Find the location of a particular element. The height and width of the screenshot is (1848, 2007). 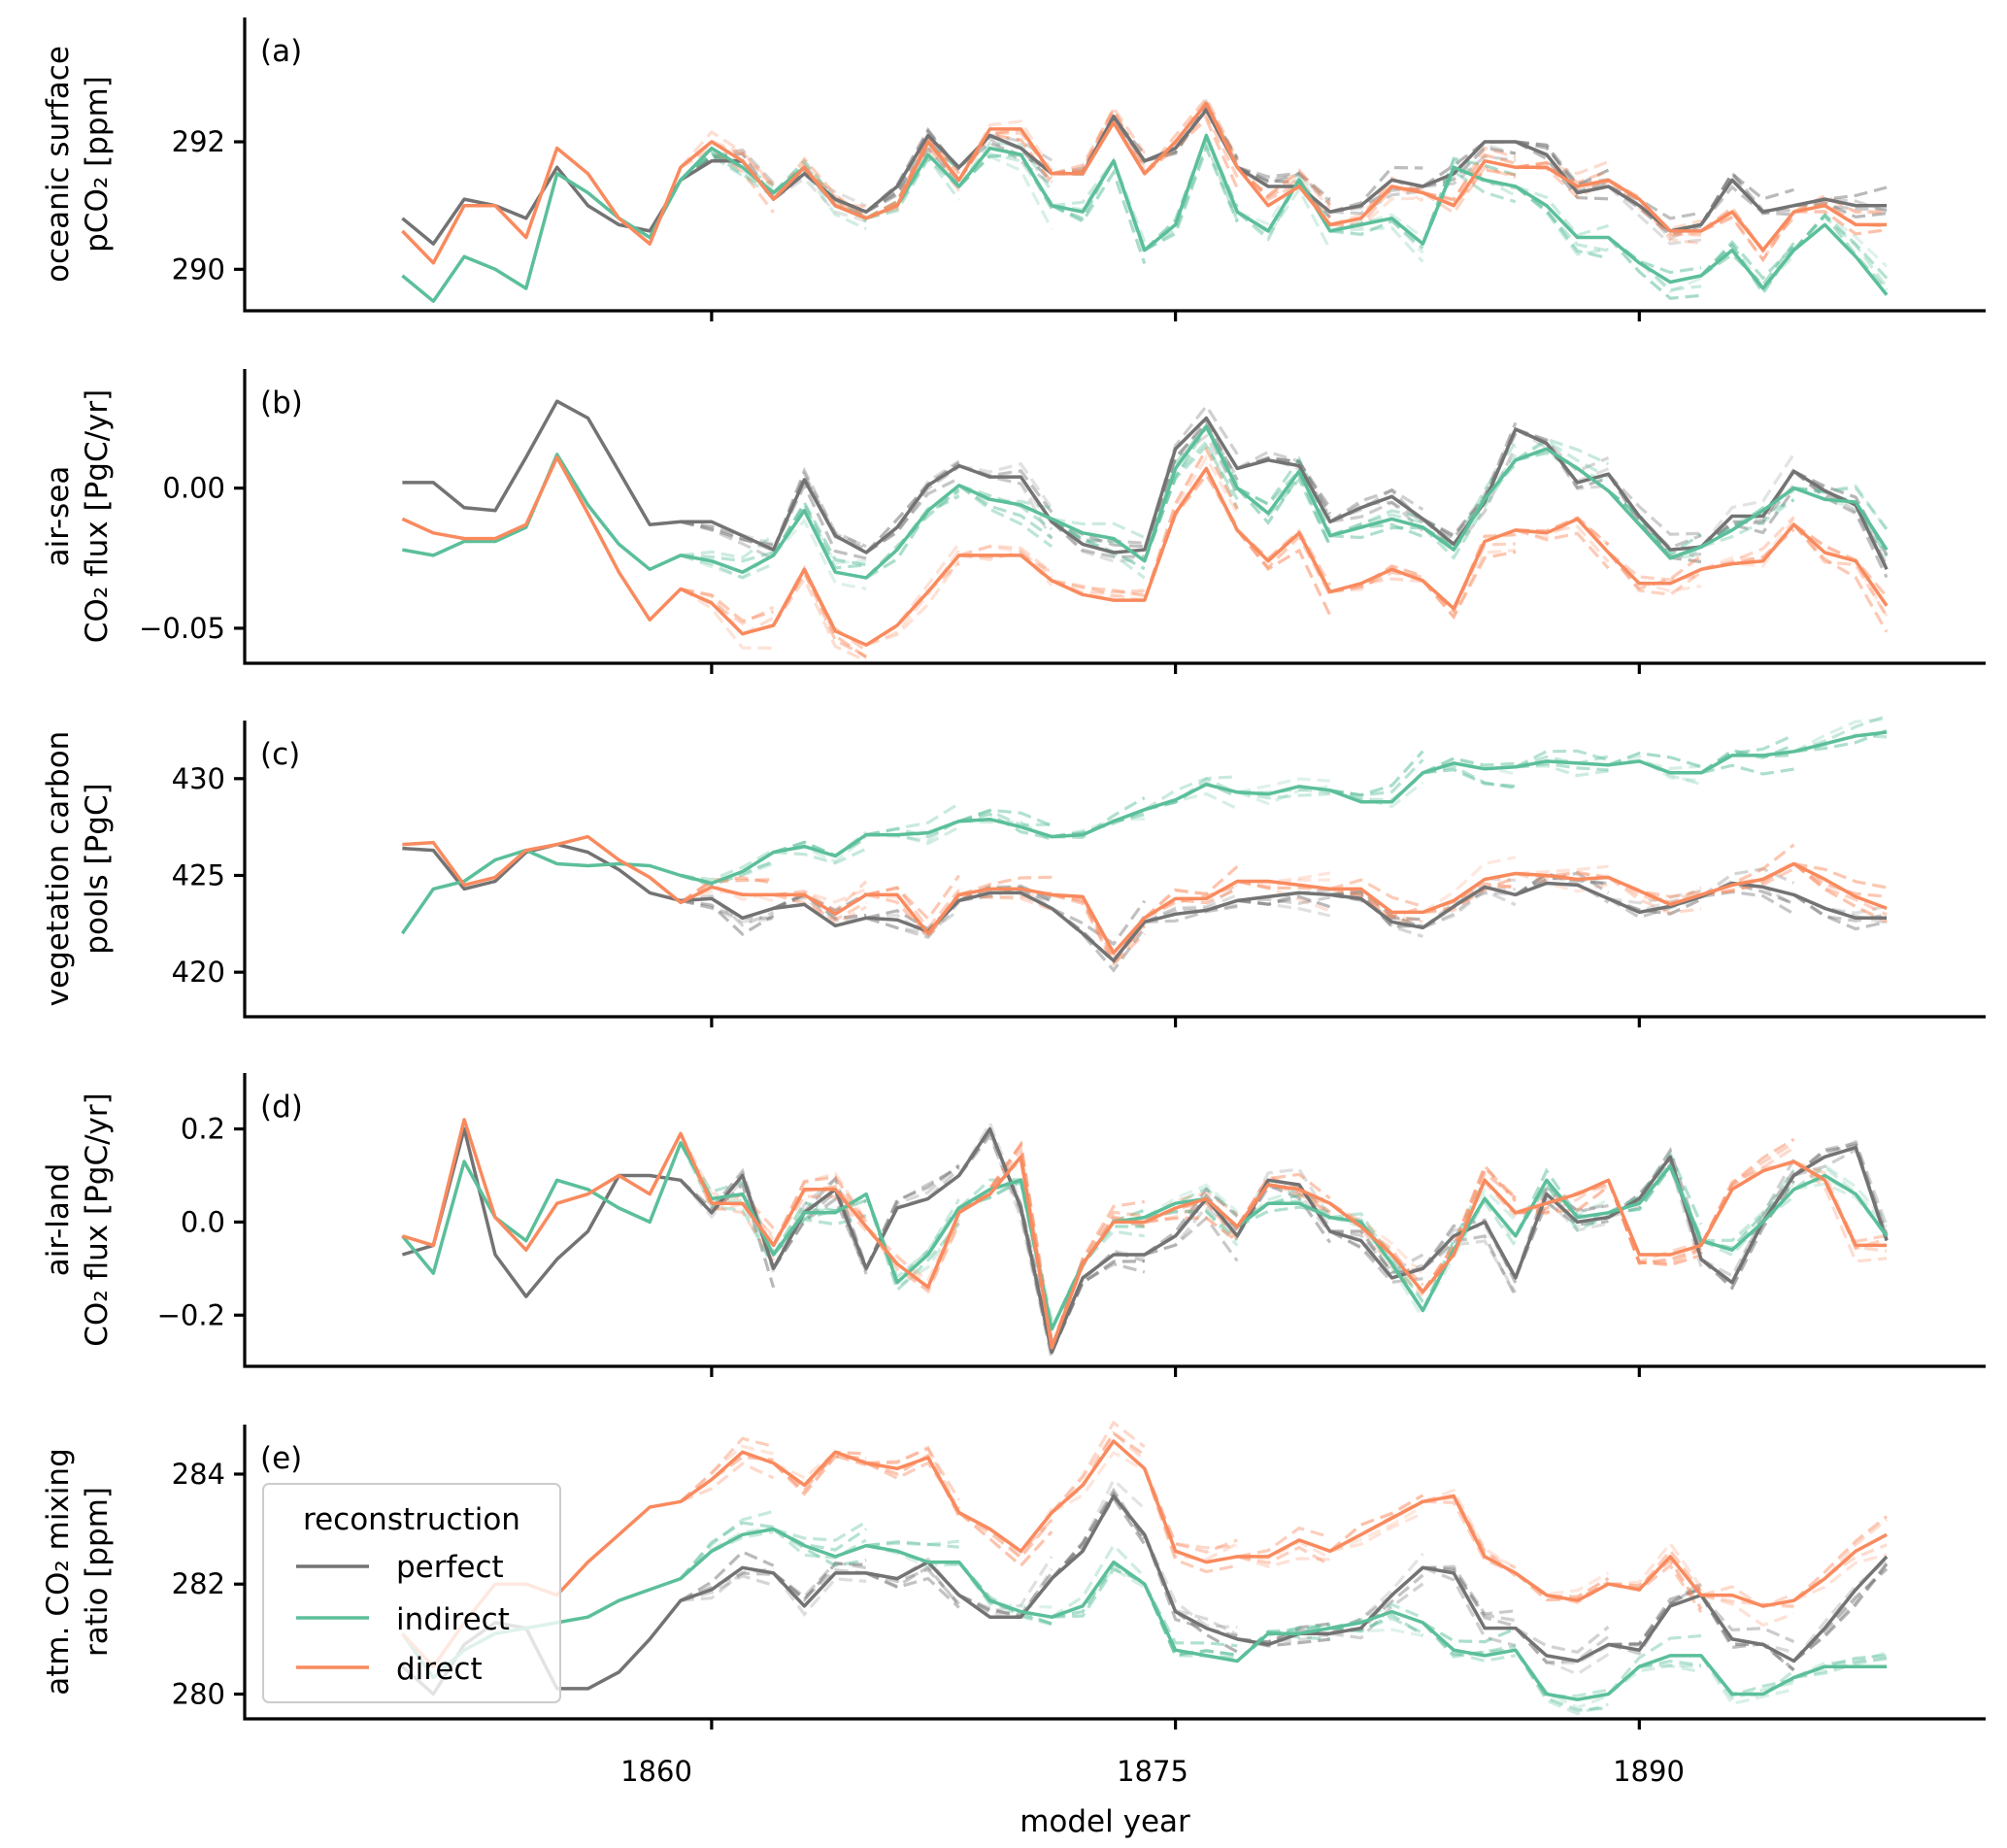

y-axis-title-line: vegetation carbon is located at coordinates (58, 869).